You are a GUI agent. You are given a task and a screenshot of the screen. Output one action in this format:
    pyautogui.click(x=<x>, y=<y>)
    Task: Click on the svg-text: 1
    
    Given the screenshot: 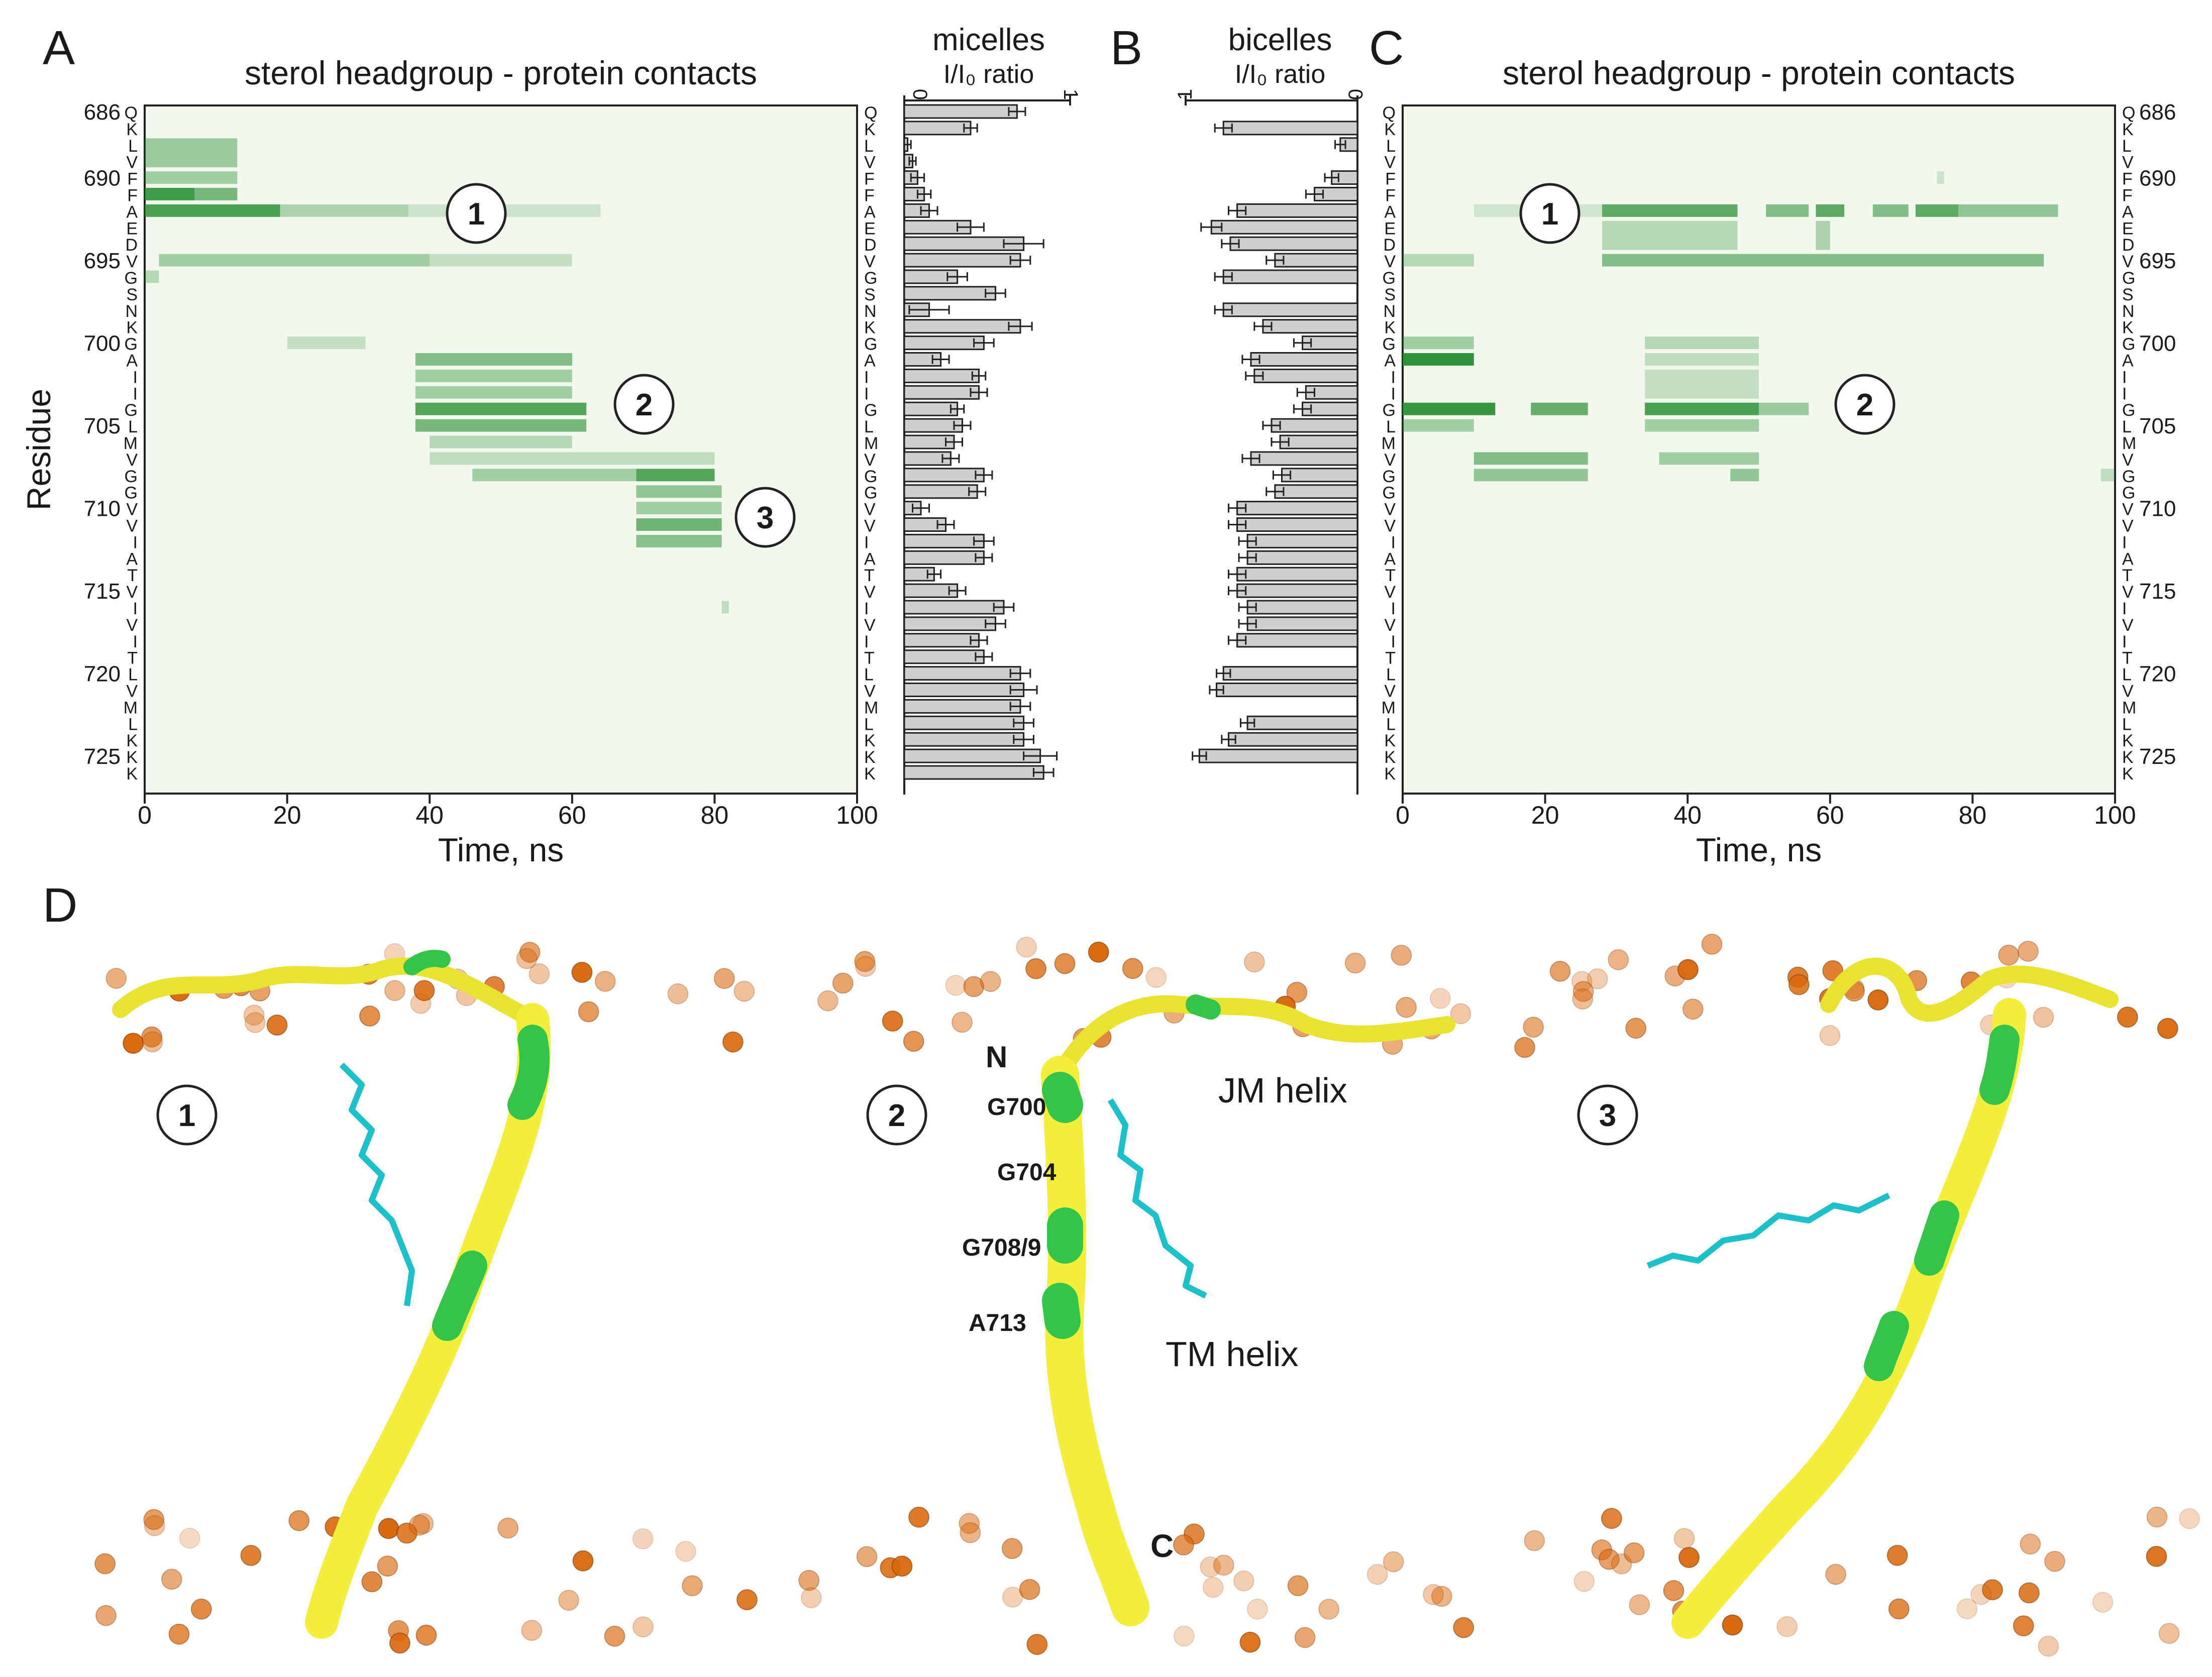 What is the action you would take?
    pyautogui.click(x=476, y=214)
    